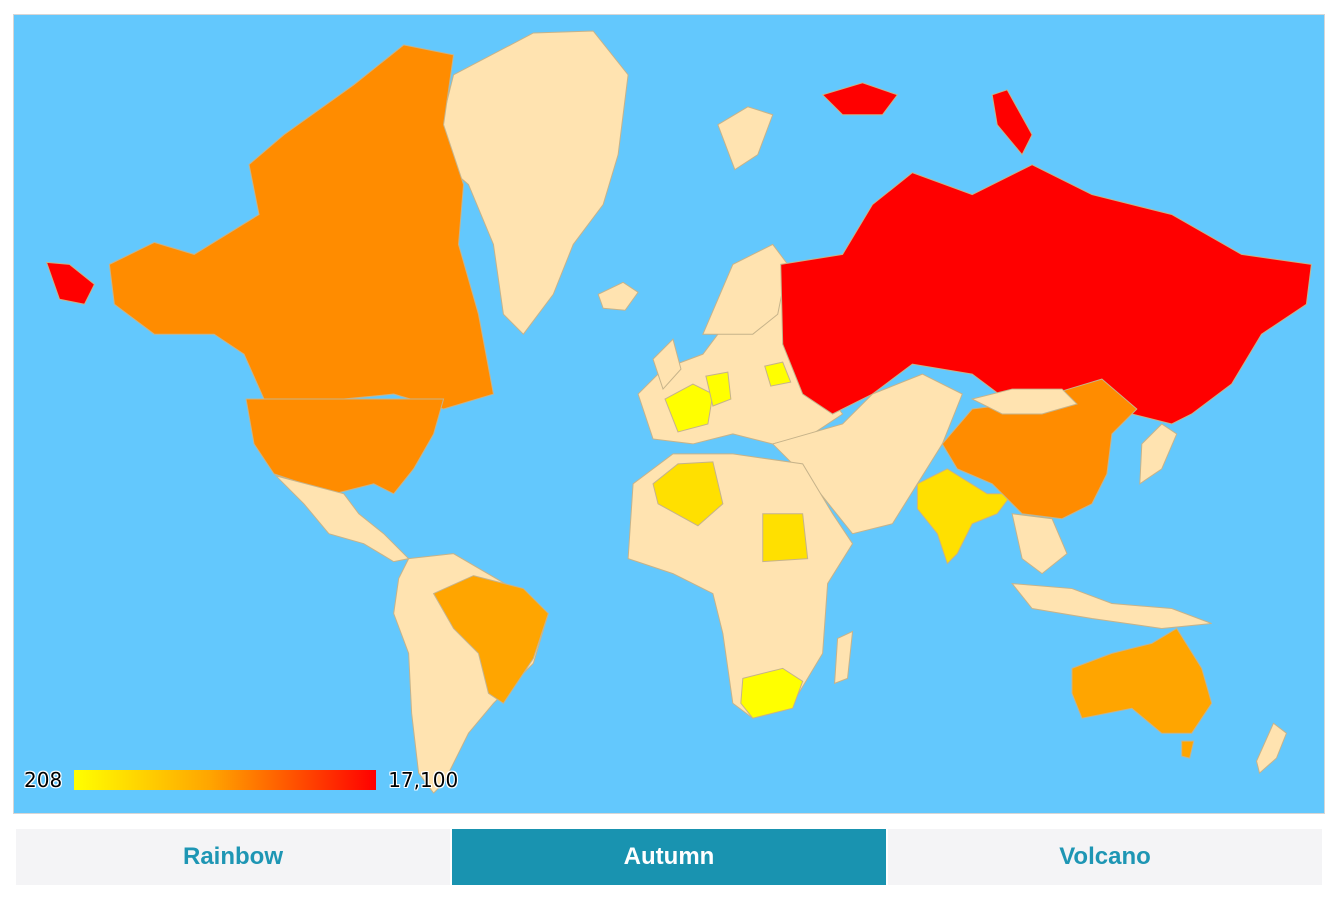 Image resolution: width=1339 pixels, height=900 pixels. I want to click on color-scheme-tabs: Rainbow Autumn Volcano, so click(669, 857).